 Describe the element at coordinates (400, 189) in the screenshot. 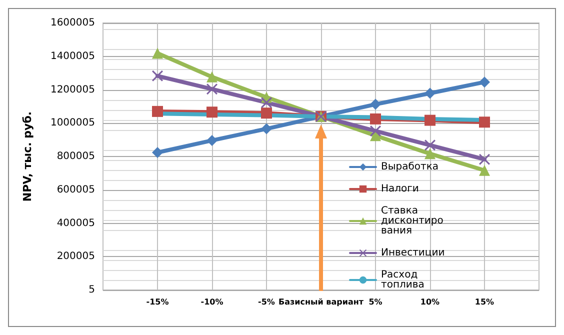

I see `legend-label: Налоги` at that location.